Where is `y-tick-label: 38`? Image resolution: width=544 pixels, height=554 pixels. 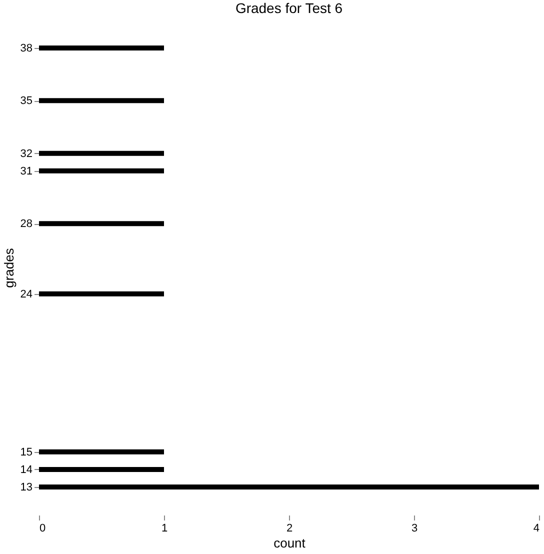 y-tick-label: 38 is located at coordinates (26, 48).